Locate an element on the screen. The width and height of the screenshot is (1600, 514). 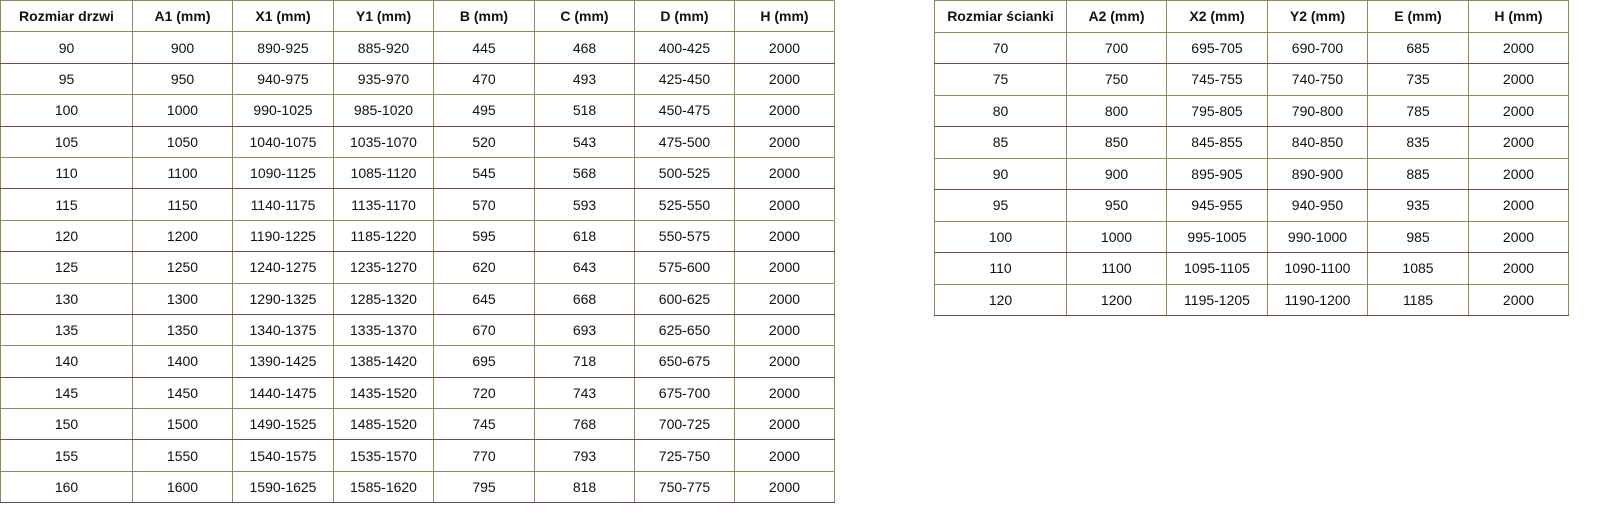
table-cell: 643 is located at coordinates (584, 267).